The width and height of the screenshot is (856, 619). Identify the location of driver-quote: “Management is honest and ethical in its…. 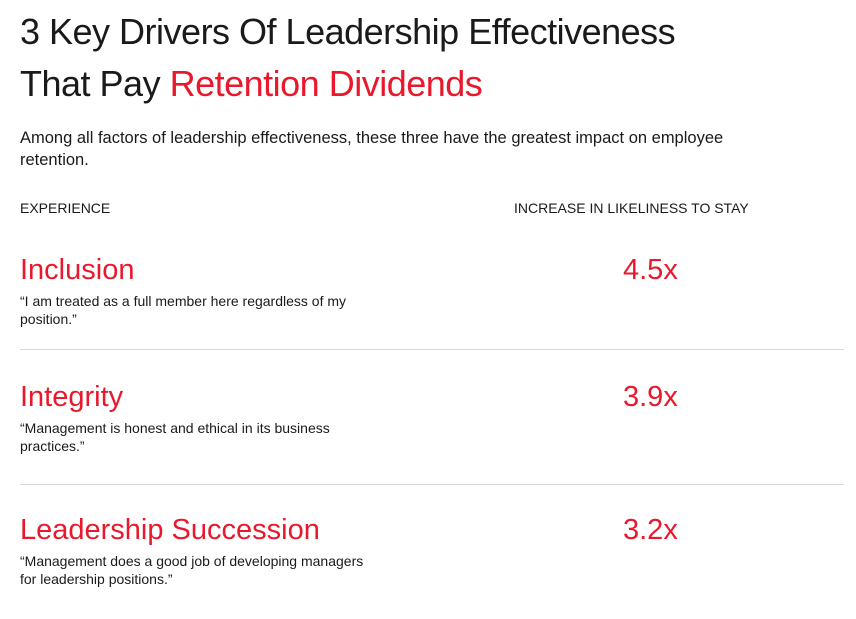
(175, 437).